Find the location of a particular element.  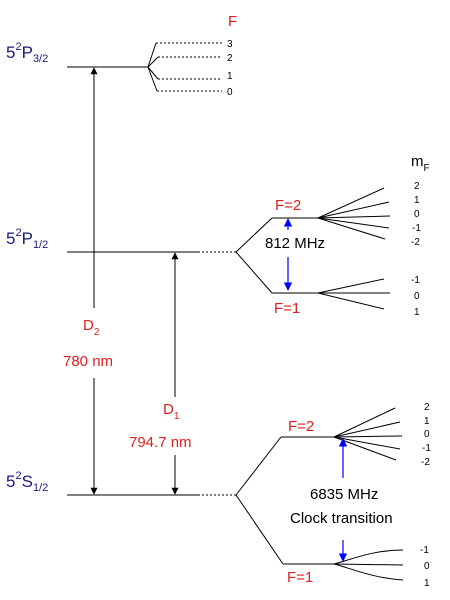

p12-mf-2: 2 is located at coordinates (417, 186).